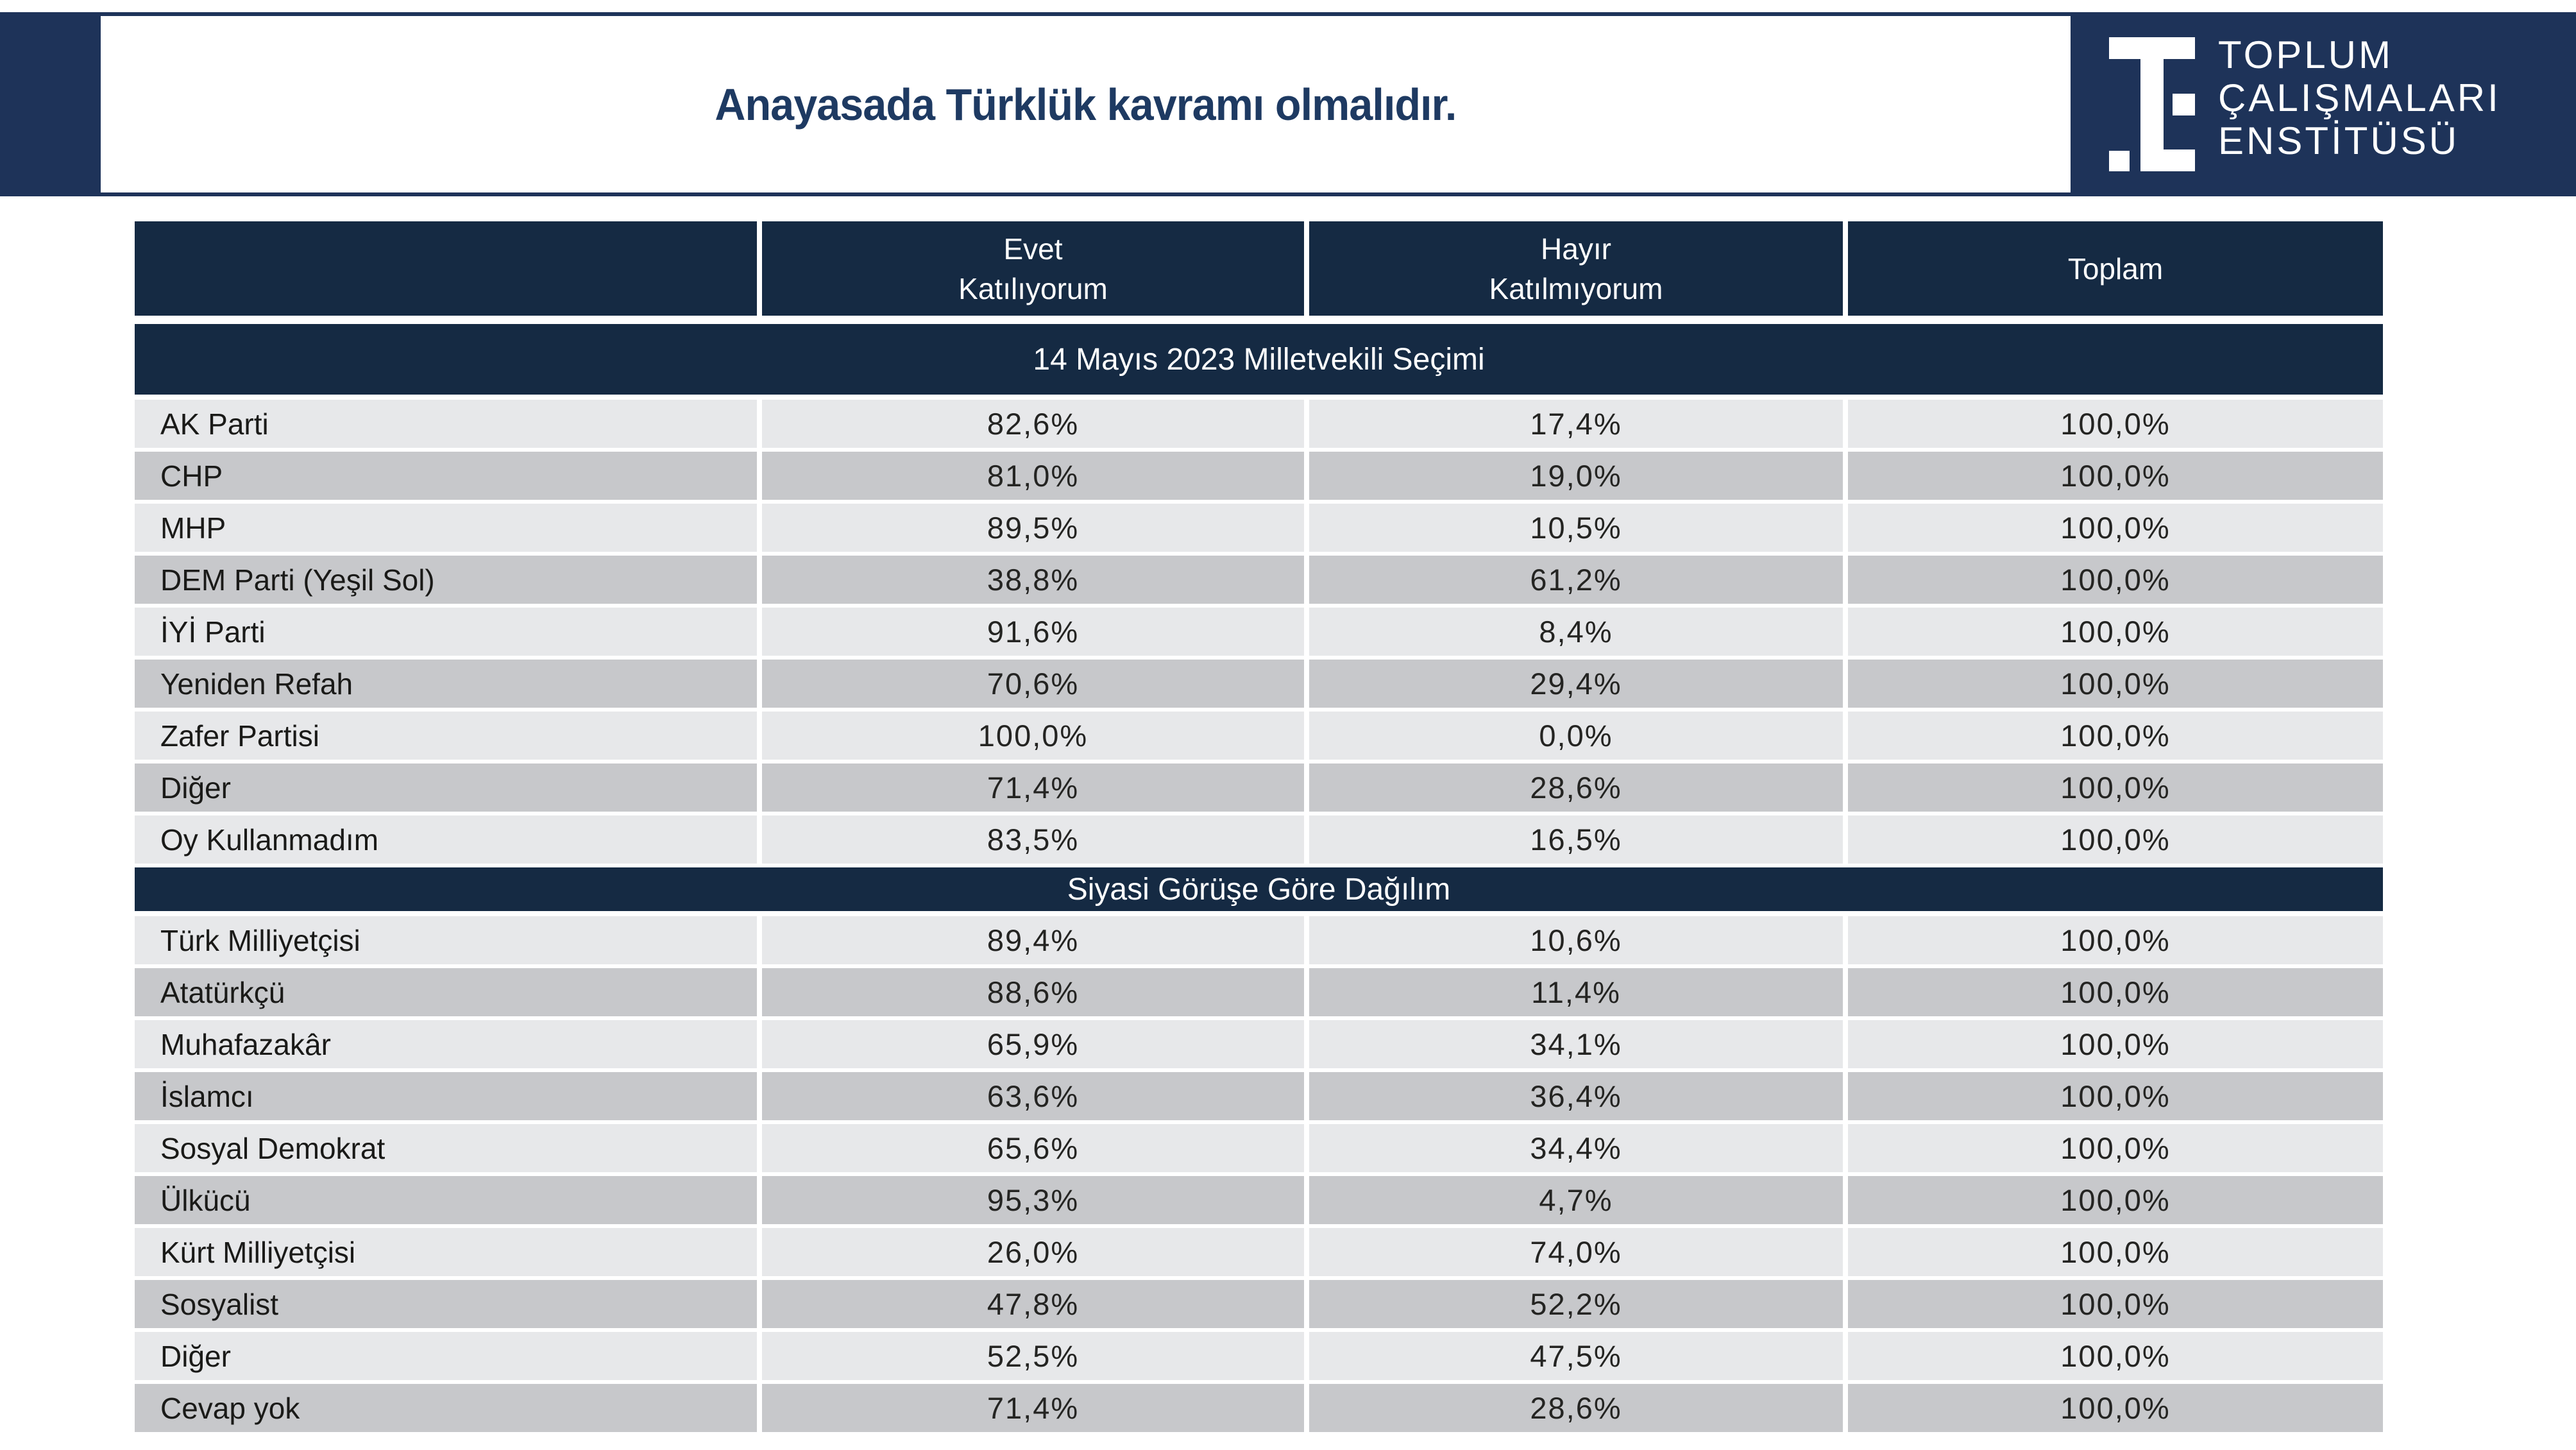 Image resolution: width=2576 pixels, height=1450 pixels. Describe the element at coordinates (1576, 1148) in the screenshot. I see `hayir-value-cell: 34,4%` at that location.